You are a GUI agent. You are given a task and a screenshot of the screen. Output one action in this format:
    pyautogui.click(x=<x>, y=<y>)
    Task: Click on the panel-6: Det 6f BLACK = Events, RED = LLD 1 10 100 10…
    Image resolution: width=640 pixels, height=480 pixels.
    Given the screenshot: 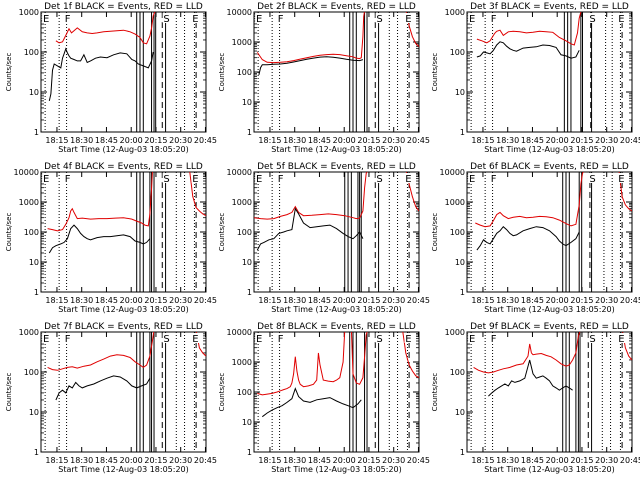 What is the action you would take?
    pyautogui.click(x=535, y=238)
    